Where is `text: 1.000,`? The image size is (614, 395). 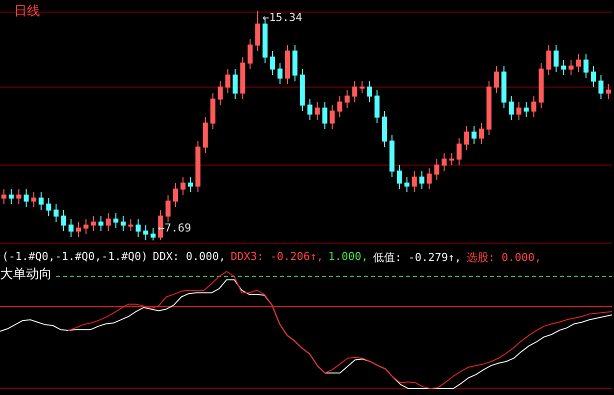
text: 1.000, is located at coordinates (348, 257).